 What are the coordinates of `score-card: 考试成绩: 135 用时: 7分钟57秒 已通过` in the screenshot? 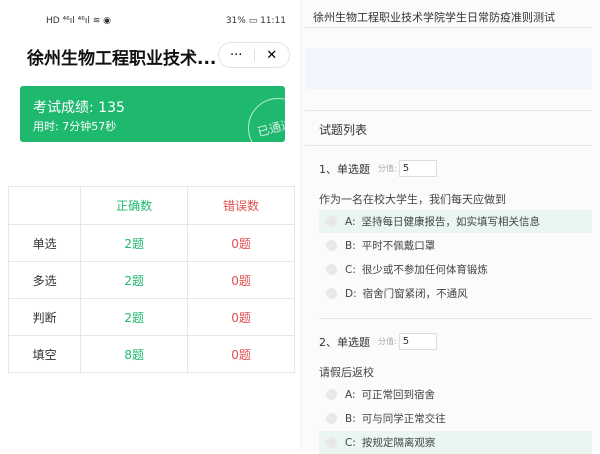 It's located at (152, 114).